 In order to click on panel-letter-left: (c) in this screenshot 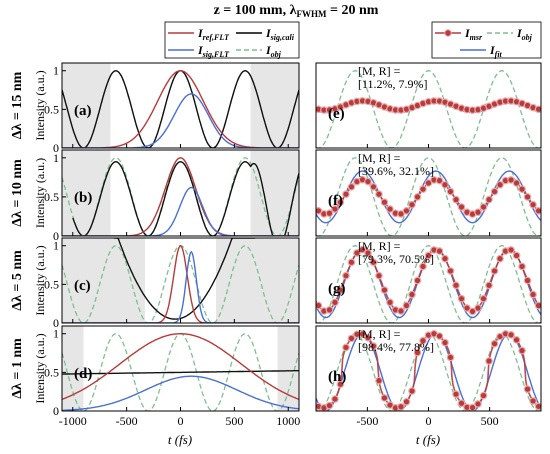, I will do `click(82, 286)`.